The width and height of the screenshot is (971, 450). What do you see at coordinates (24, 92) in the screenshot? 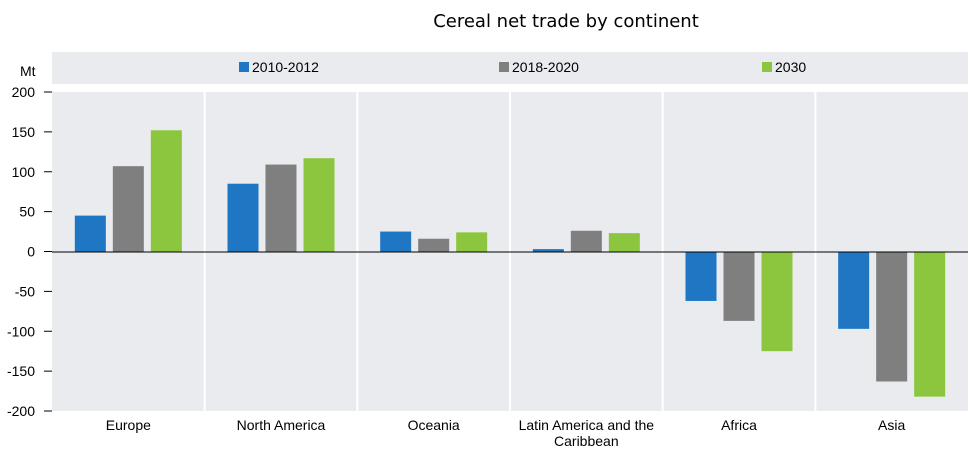
I see `y-tick-label: 200` at bounding box center [24, 92].